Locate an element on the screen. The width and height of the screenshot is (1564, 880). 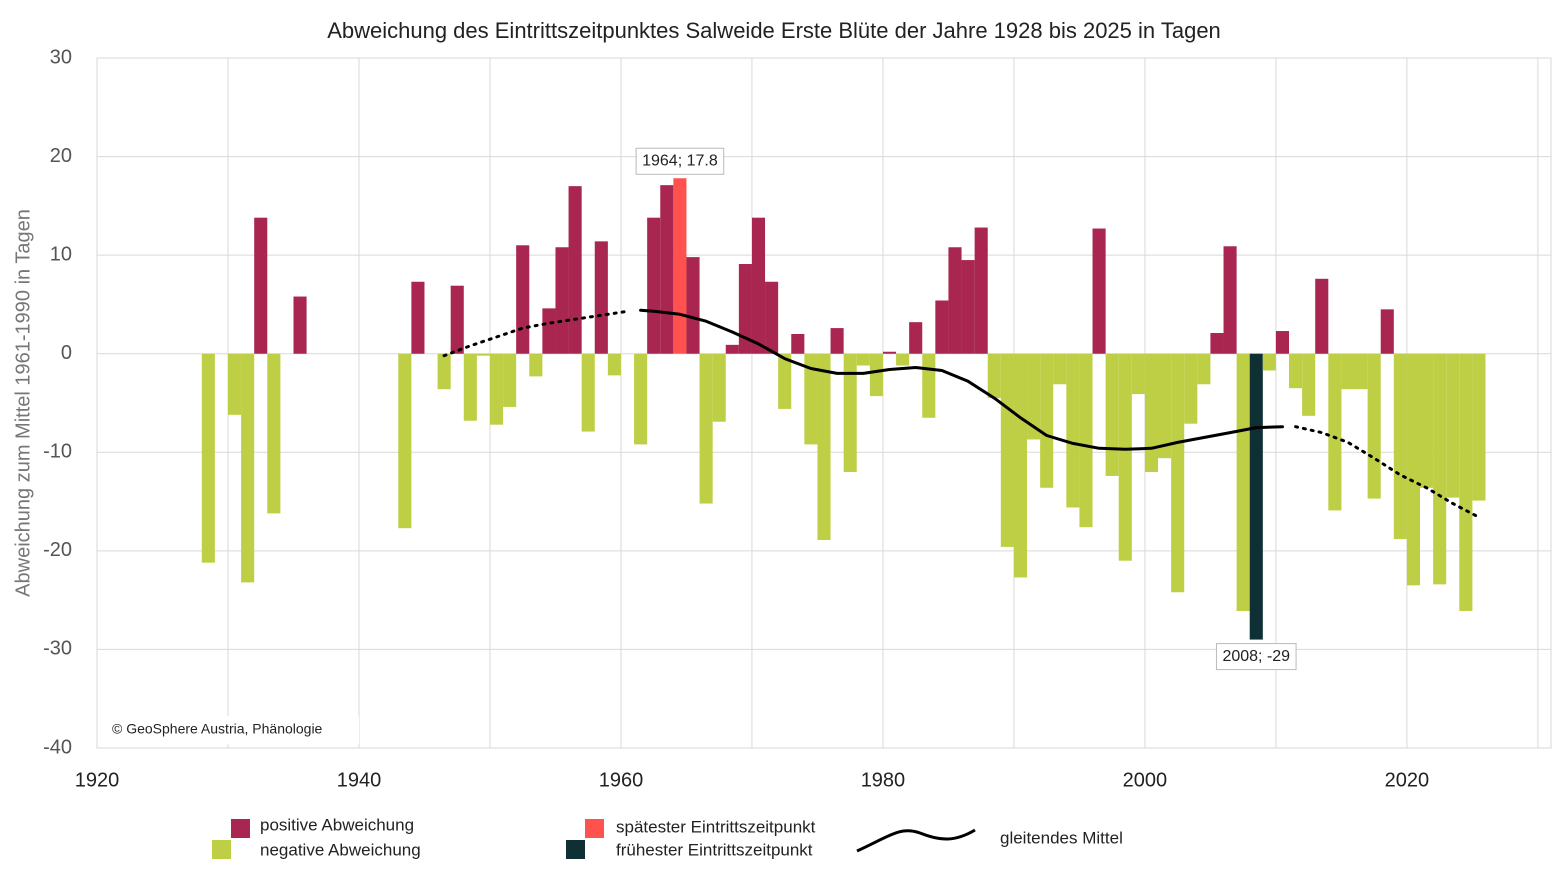
x-tick-label: 1960 is located at coordinates (621, 780).